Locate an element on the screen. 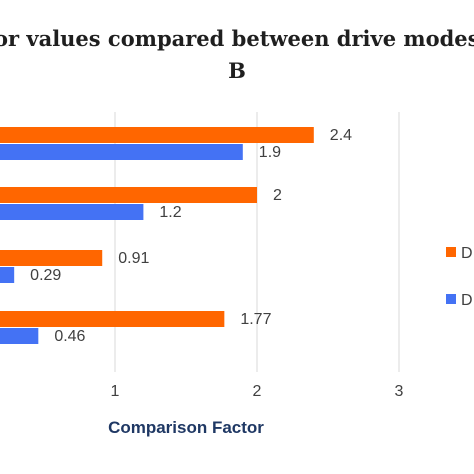 The image size is (474, 474). x-tick-label: 3 is located at coordinates (399, 391).